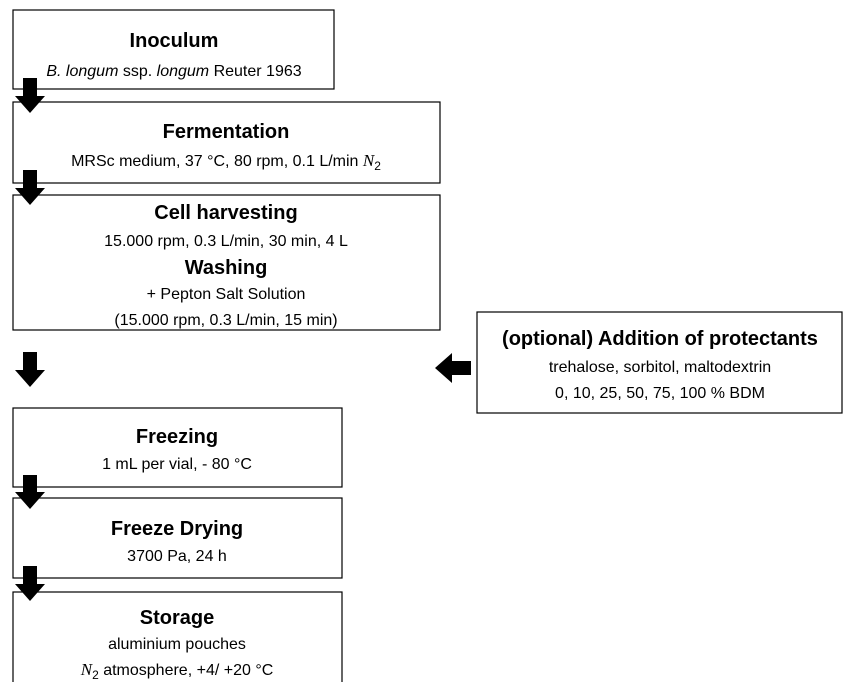 This screenshot has height=682, width=843. What do you see at coordinates (453, 368) in the screenshot?
I see `arrow-left` at bounding box center [453, 368].